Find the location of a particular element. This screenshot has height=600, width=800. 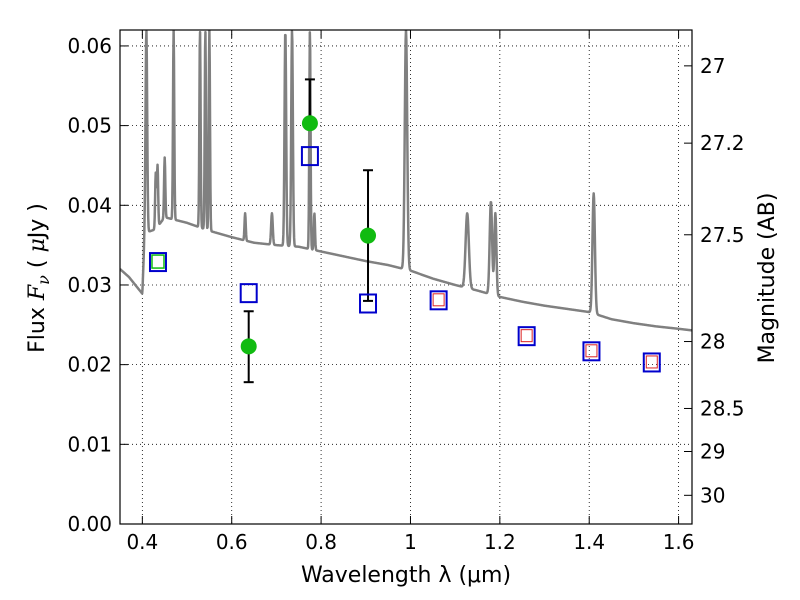

x-tick-label: 1.2 is located at coordinates (500, 542).